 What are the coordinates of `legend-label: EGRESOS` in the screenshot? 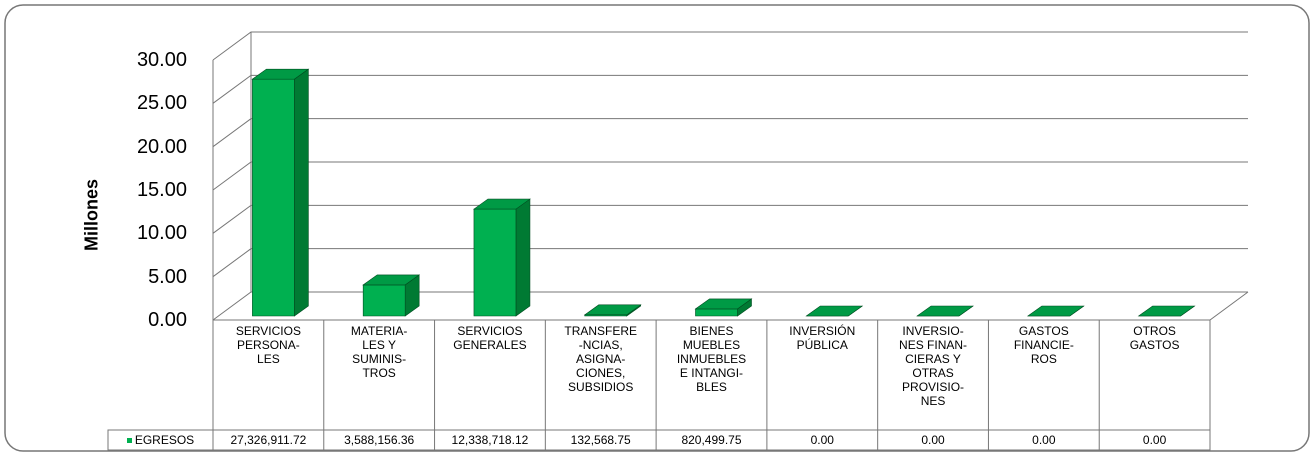 It's located at (164, 440).